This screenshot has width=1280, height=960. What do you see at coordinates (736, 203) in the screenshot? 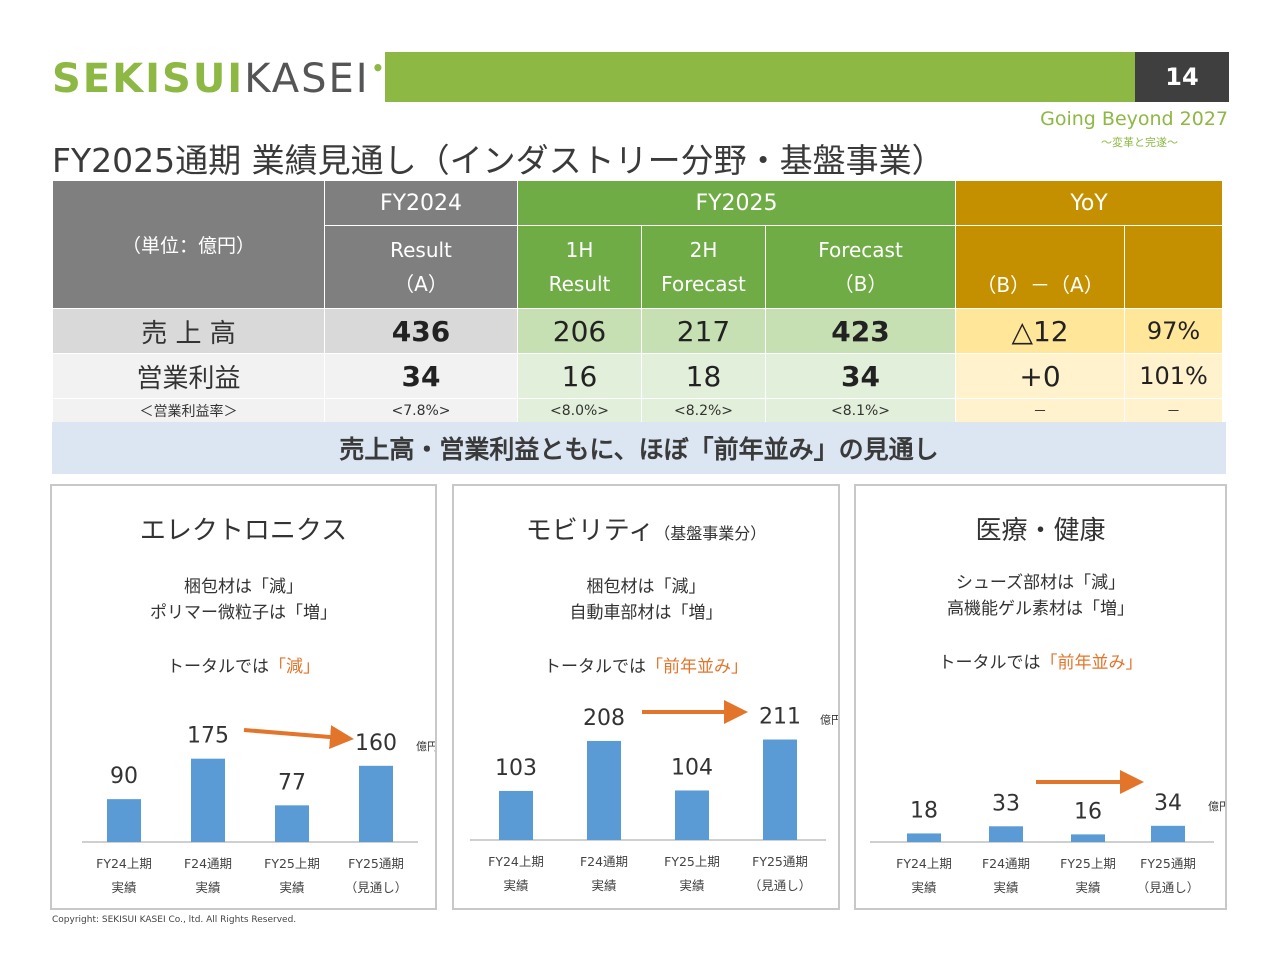
I see `fy2025-header: FY2025` at bounding box center [736, 203].